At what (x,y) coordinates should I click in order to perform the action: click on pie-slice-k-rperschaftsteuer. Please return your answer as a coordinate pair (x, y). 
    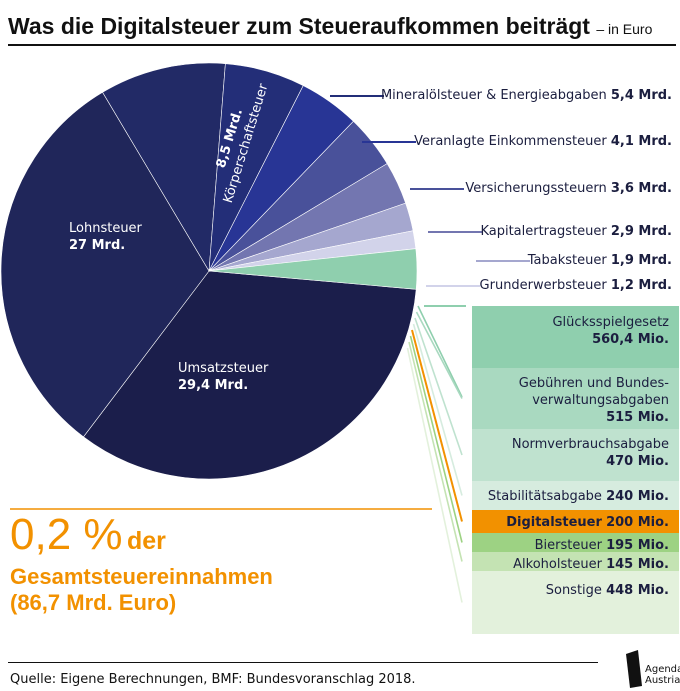
    Looking at the image, I should click on (164, 167).